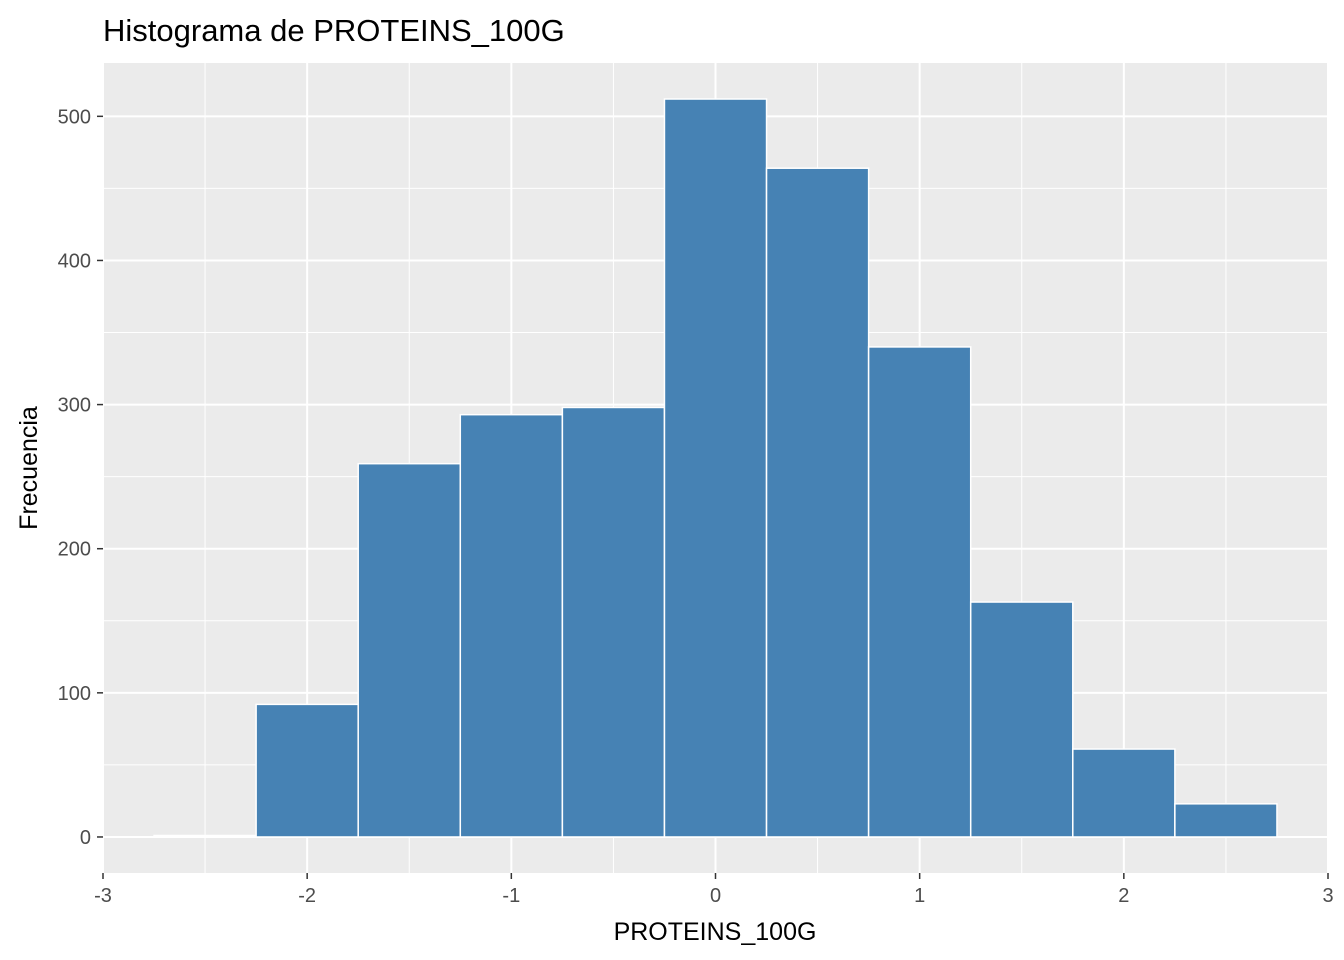 This screenshot has width=1344, height=960. I want to click on y-axis: 0 100 200 300 400 500, so click(80, 477).